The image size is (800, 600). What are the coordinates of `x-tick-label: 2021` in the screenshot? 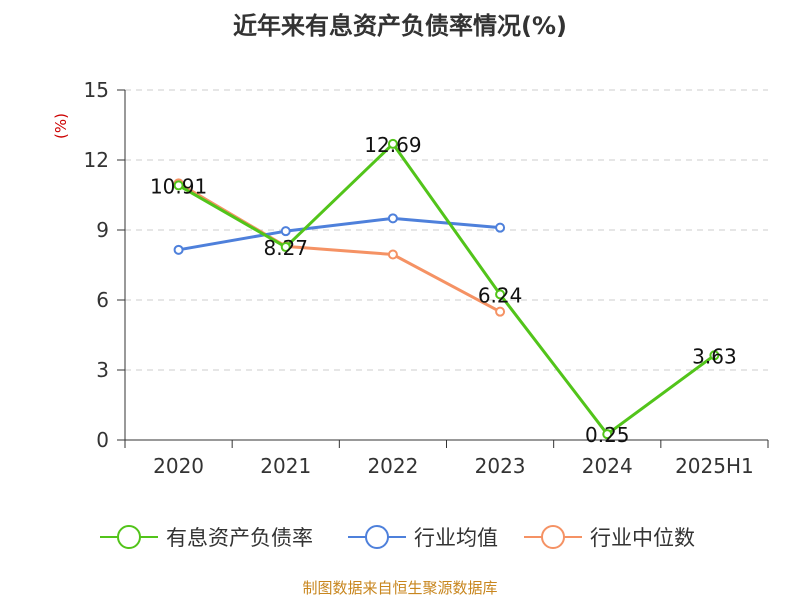 It's located at (285, 466).